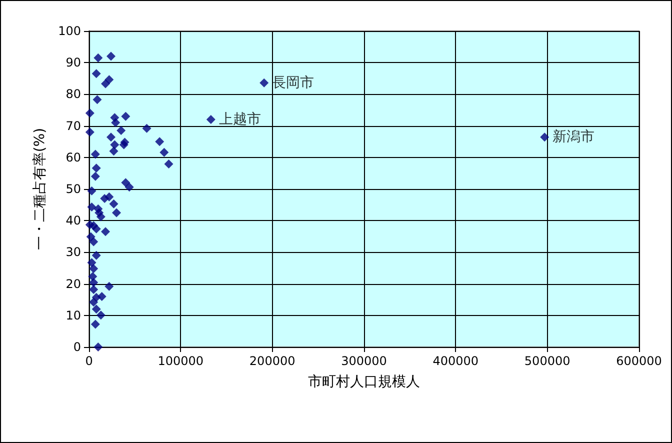  Describe the element at coordinates (40, 189) in the screenshot. I see `y-axis-title: 一・二種占有率(%)` at that location.